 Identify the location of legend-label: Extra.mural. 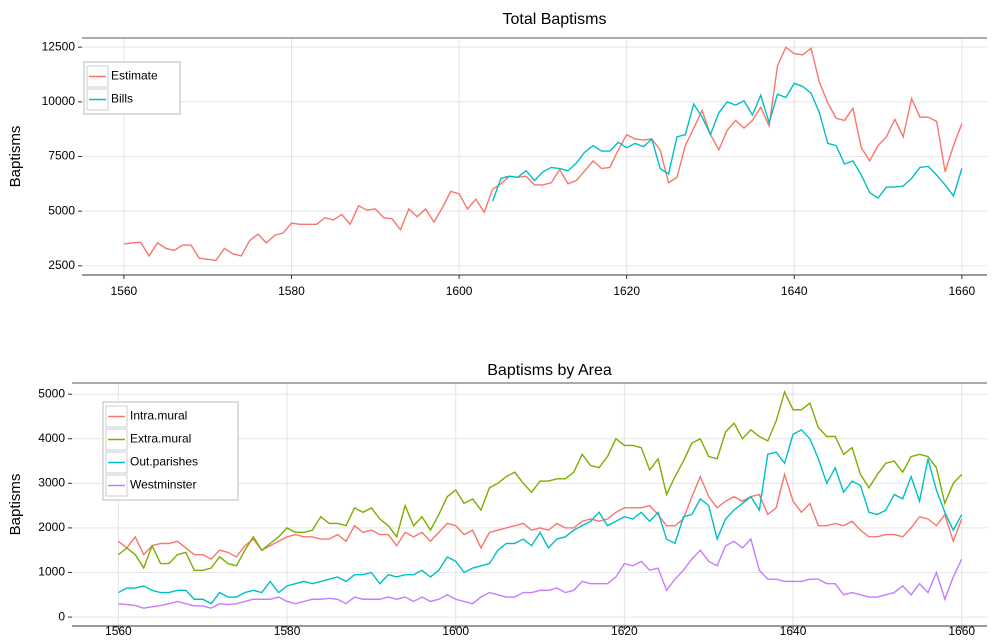
(160, 439).